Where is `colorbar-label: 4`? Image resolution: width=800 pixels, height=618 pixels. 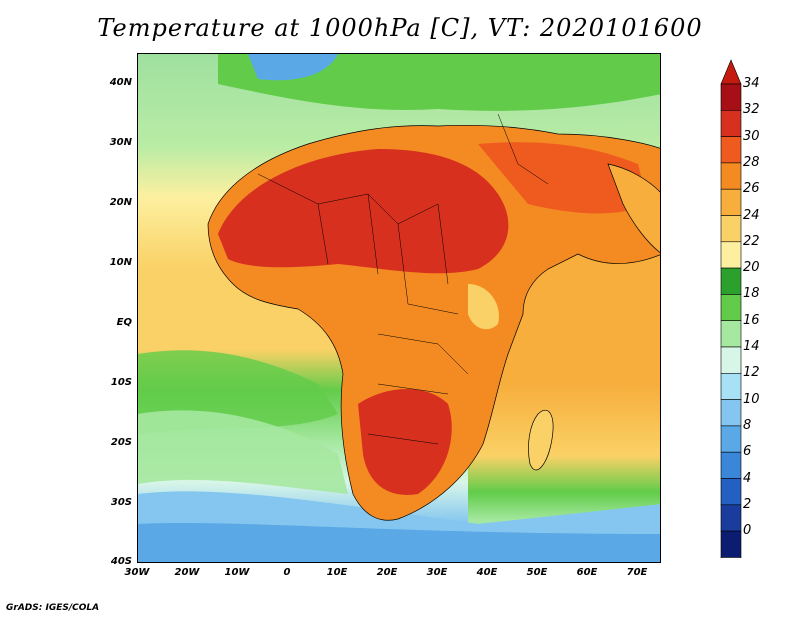 colorbar-label: 4 is located at coordinates (747, 478).